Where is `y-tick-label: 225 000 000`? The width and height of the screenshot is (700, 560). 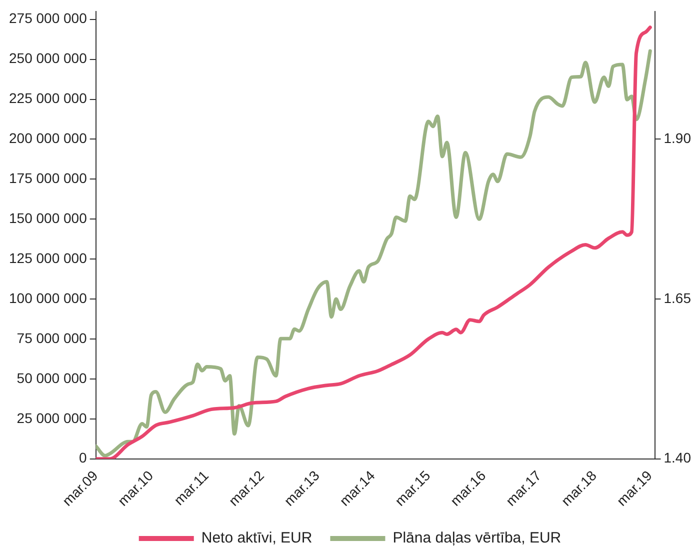
y-tick-label: 225 000 000 is located at coordinates (48, 98).